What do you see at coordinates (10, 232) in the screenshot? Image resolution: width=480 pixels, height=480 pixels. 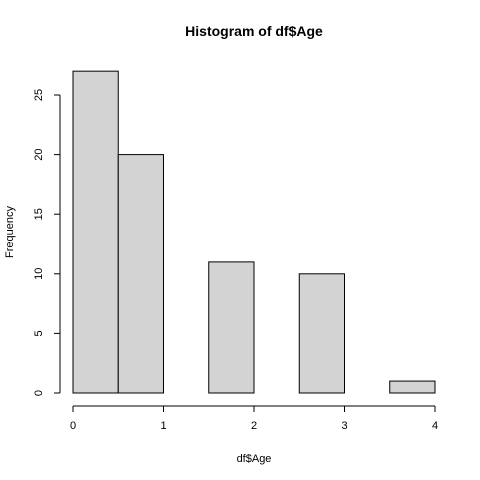 I see `y-axis-label: Frequency` at bounding box center [10, 232].